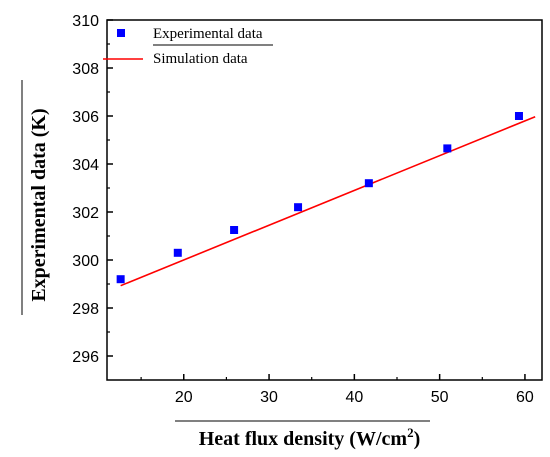  Describe the element at coordinates (303, 439) in the screenshot. I see `x-axis-title-main: Heat flux density (W/cm` at that location.